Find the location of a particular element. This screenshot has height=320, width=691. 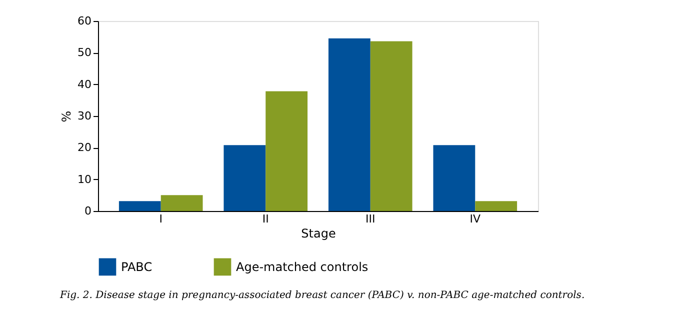

y-tick-label: 20 is located at coordinates (85, 147).